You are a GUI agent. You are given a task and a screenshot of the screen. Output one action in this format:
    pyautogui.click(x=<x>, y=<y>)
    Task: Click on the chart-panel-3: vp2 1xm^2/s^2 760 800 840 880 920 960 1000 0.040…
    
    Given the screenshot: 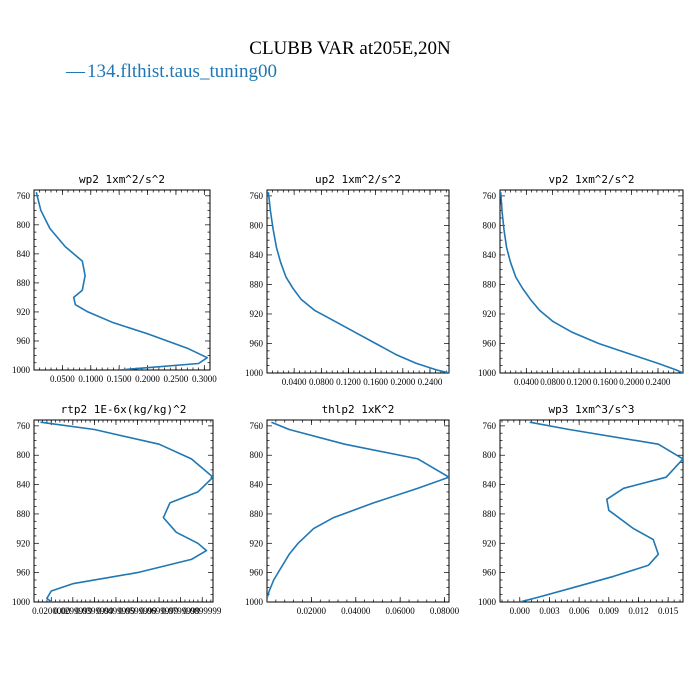 What is the action you would take?
    pyautogui.click(x=581, y=280)
    